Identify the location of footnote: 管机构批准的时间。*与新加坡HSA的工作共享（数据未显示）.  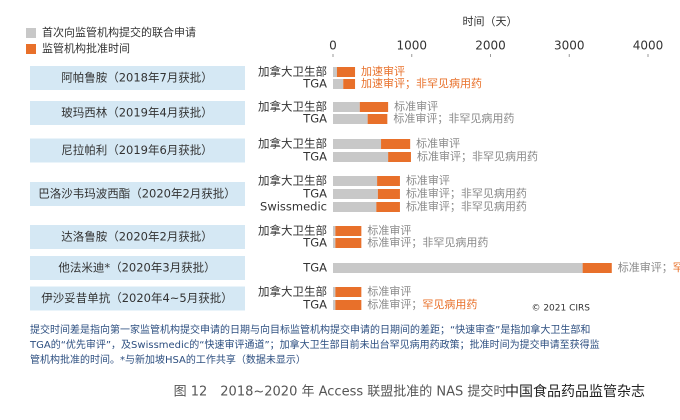
(168, 359).